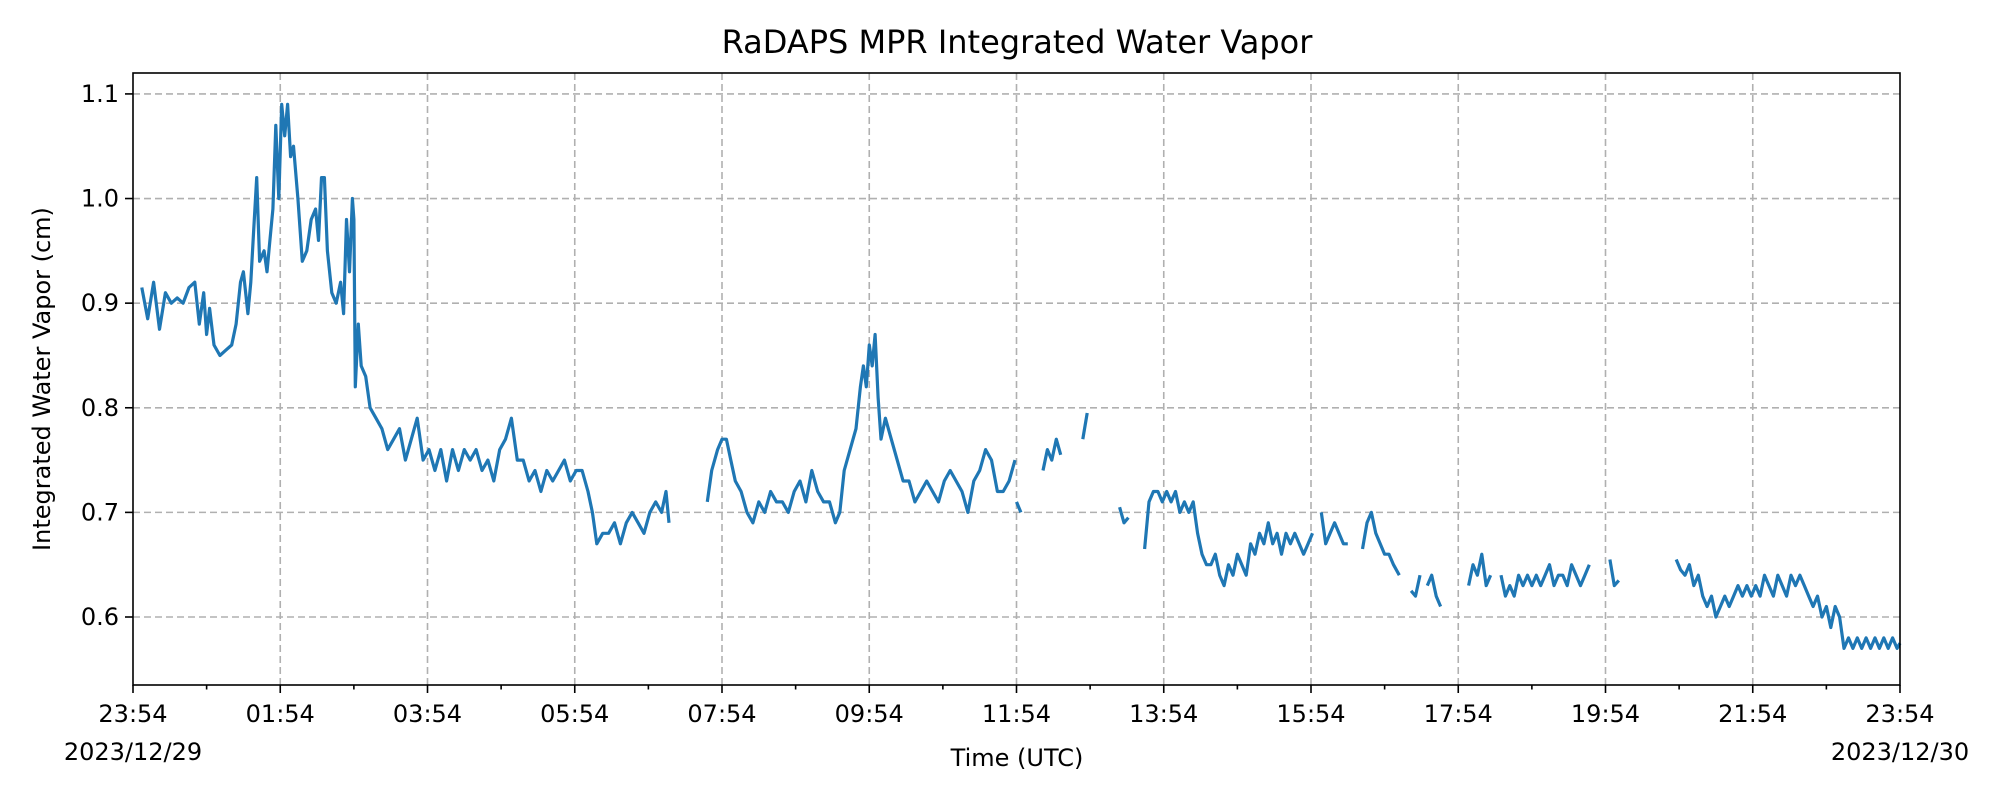 This screenshot has height=800, width=2000. What do you see at coordinates (1018, 42) in the screenshot?
I see `chart-title: RaDAPS MPR Integrated Water Vapor` at bounding box center [1018, 42].